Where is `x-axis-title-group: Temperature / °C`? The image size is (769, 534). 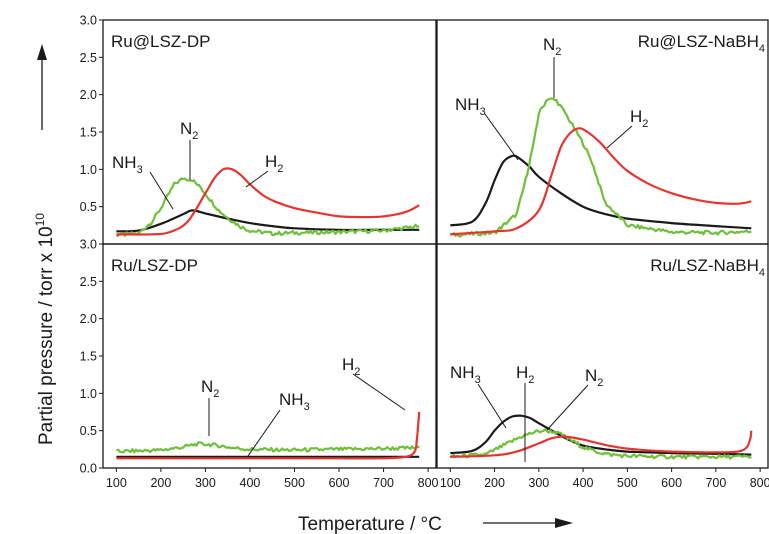
x-axis-title-group: Temperature / °C is located at coordinates (435, 524).